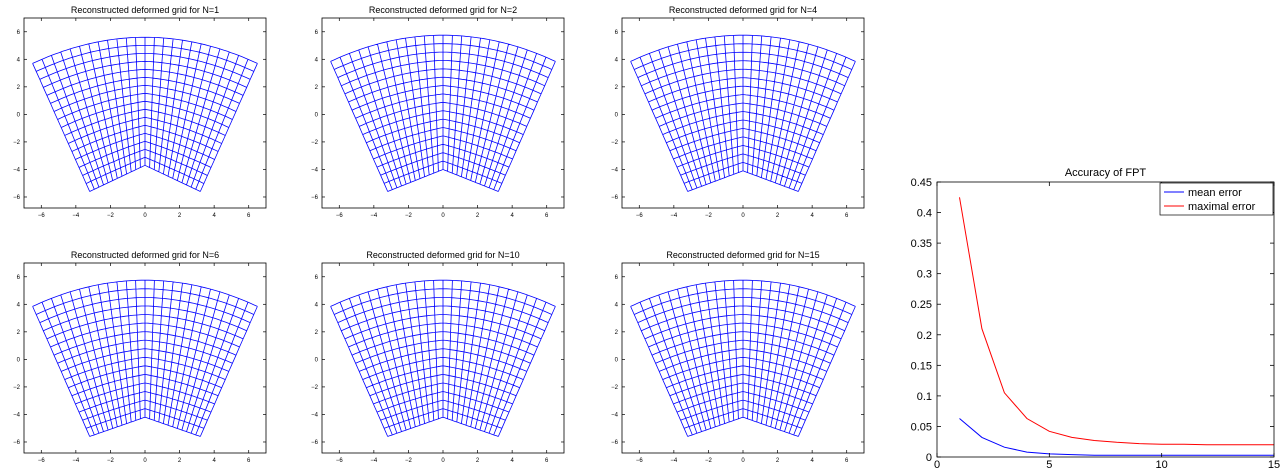 This screenshot has width=1287, height=468. I want to click on chart-y-tick-label: 0.4, so click(924, 214).